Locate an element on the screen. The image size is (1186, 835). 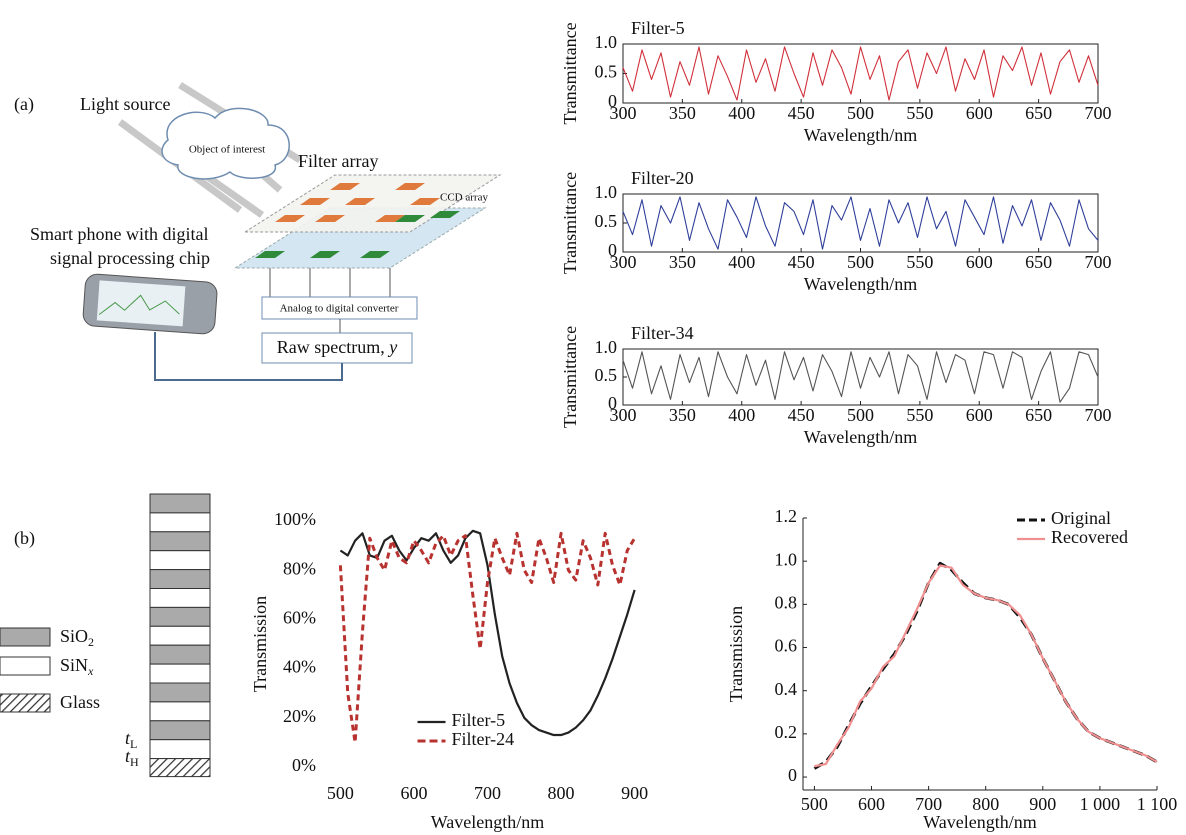
legend-base: SiN is located at coordinates (74, 665).